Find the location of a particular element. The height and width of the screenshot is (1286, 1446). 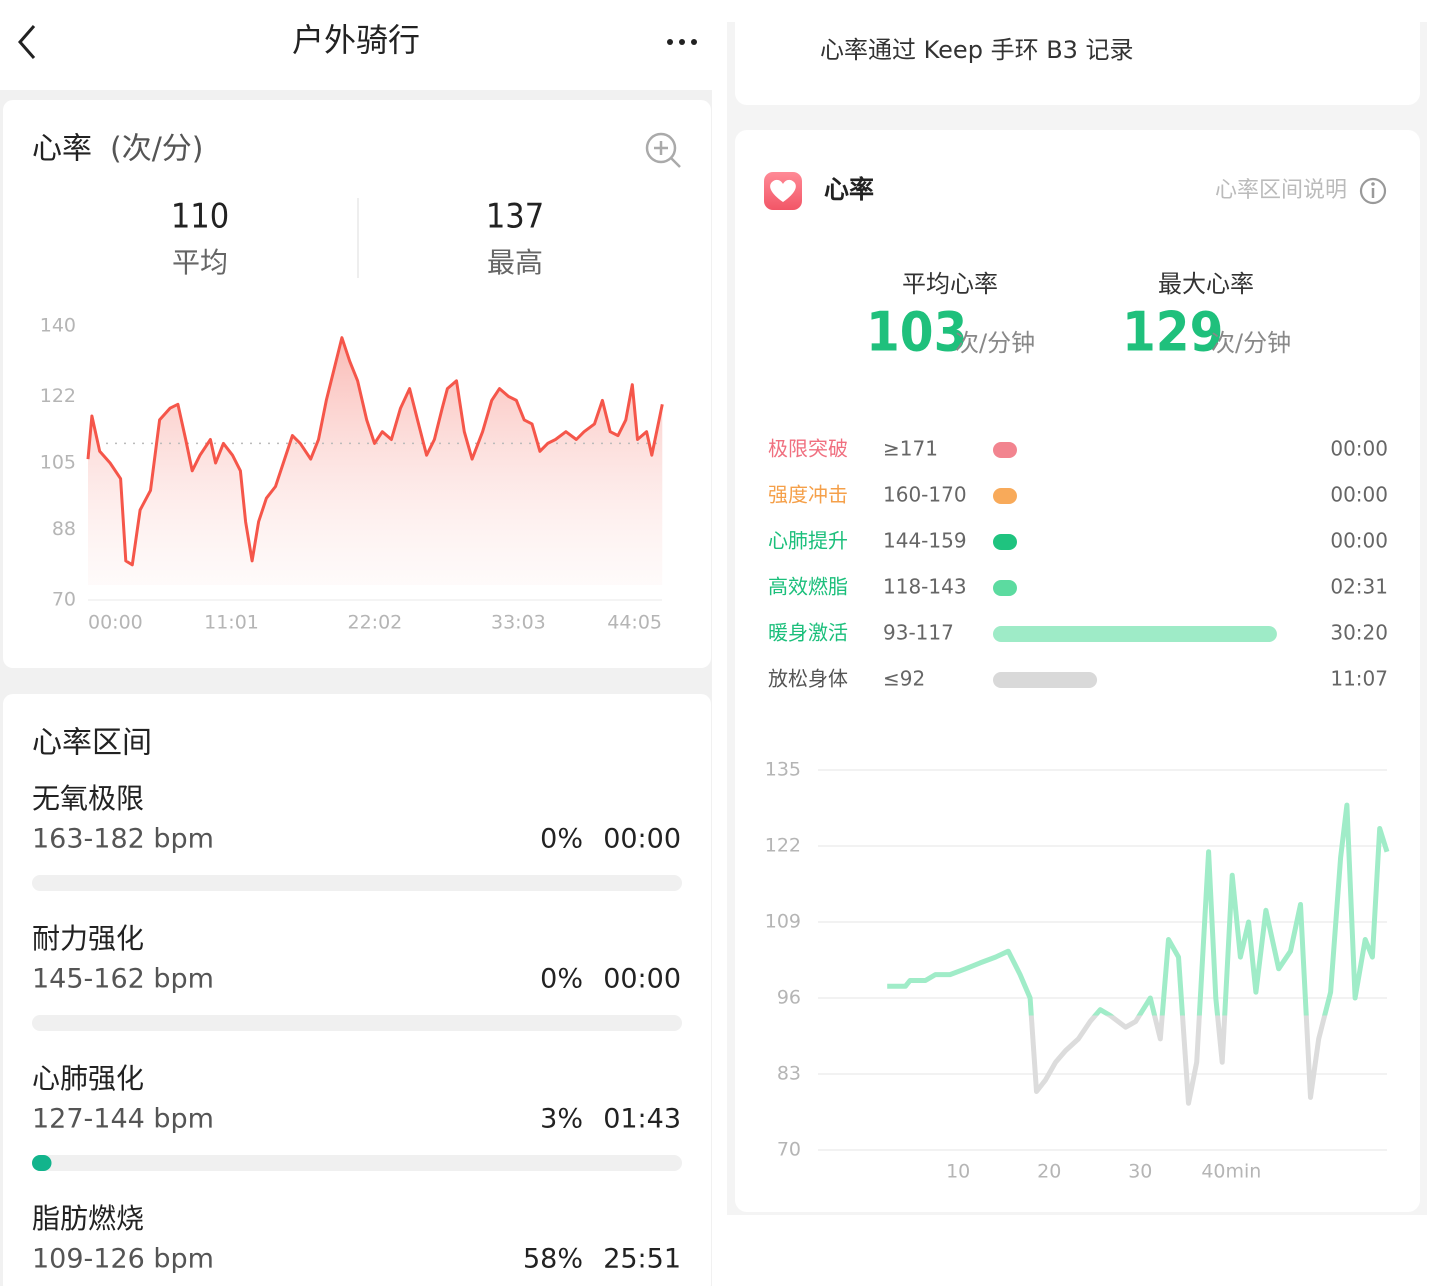

zone-name: 心肺提升 is located at coordinates (808, 541).